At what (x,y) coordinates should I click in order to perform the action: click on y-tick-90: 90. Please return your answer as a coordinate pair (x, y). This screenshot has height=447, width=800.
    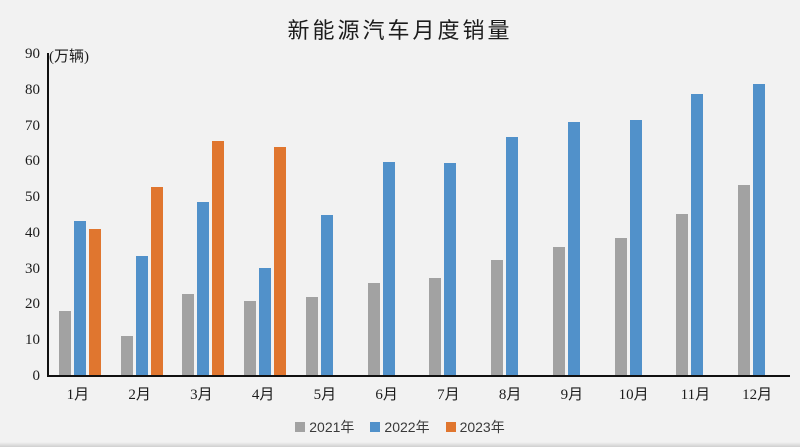
    Looking at the image, I should click on (32, 54).